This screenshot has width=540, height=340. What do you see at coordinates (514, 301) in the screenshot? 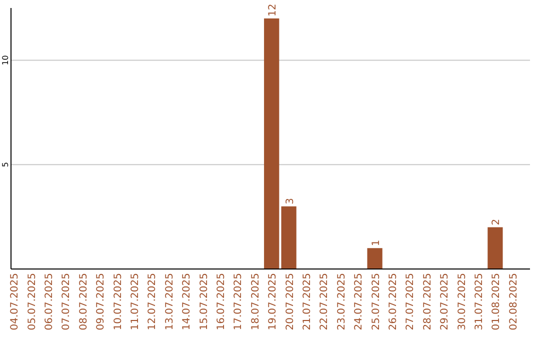
I see `x-tick-label: 02.08.2025` at bounding box center [514, 301].